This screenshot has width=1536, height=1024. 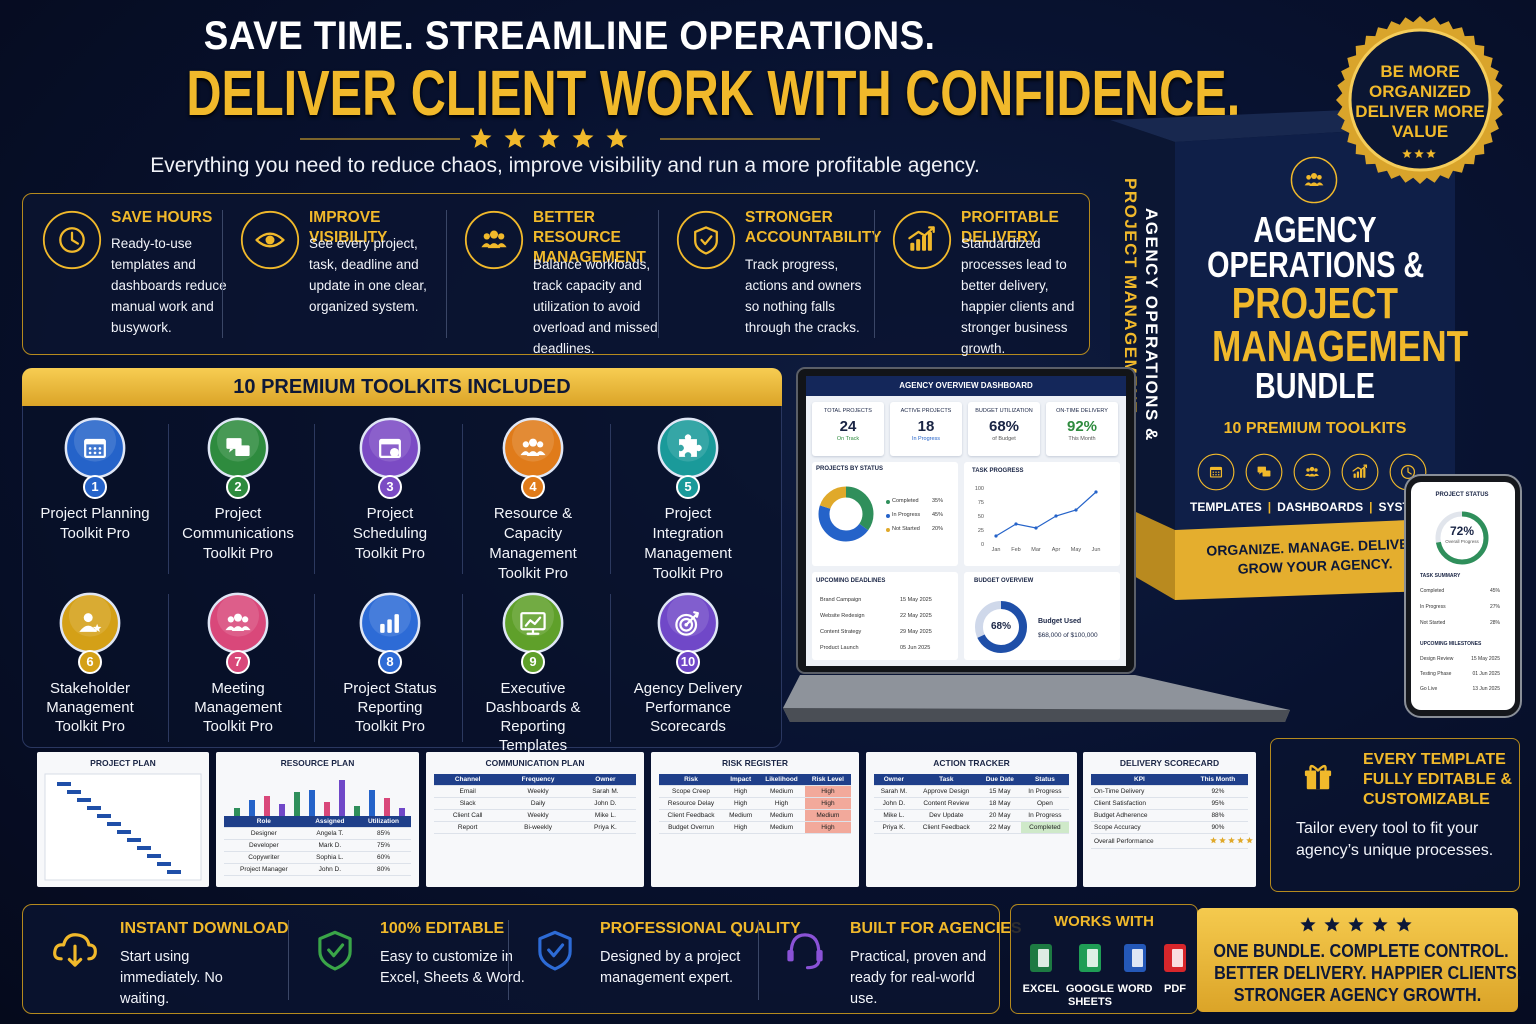 I want to click on phone-pct: 72%, so click(x=1462, y=531).